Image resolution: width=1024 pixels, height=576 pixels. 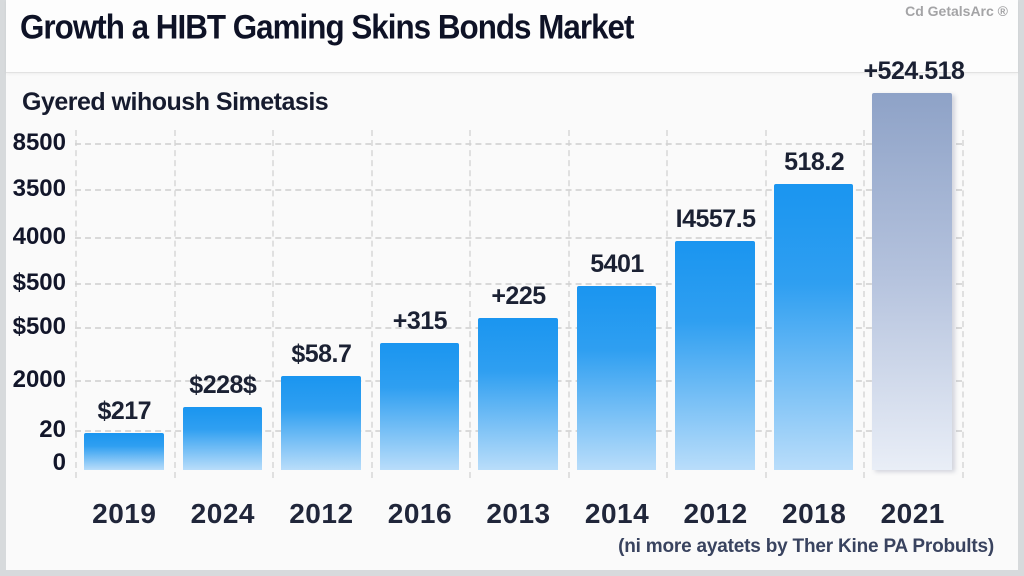 I want to click on x-axis-label: 2018, so click(x=814, y=513).